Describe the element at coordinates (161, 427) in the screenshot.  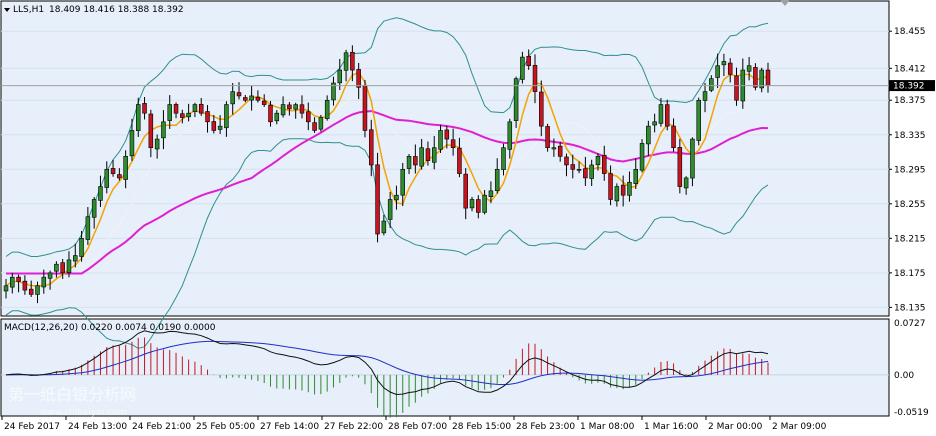
I see `time-tick-label: 24 Feb 21:00` at that location.